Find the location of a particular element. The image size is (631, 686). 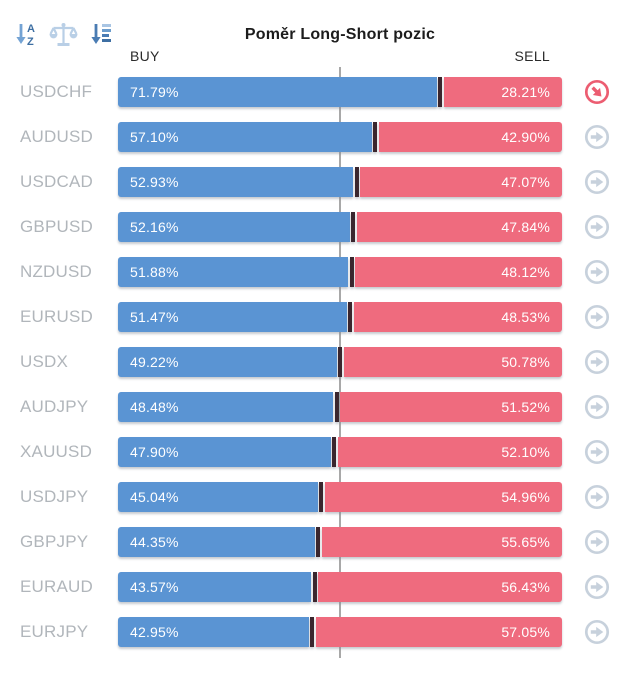

sell-value: 55.65% is located at coordinates (525, 542).